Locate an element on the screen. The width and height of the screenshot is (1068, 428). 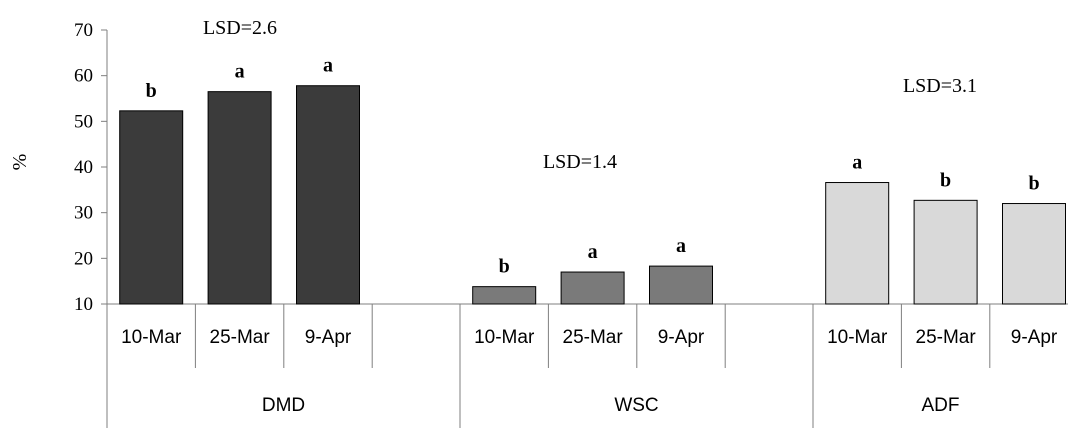
bar-adf-25-mar is located at coordinates (945, 252).